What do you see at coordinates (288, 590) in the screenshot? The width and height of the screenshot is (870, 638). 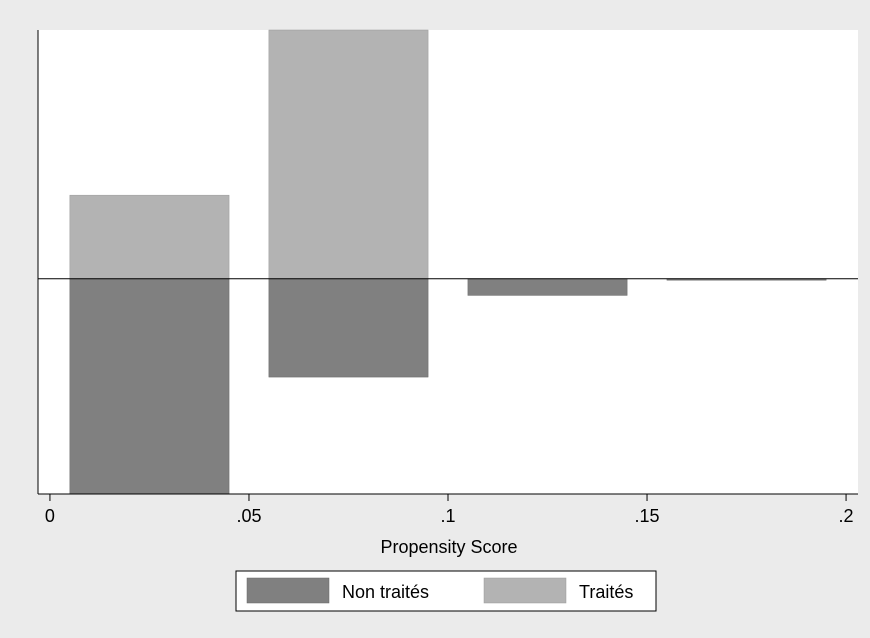 I see `legend-swatch-non-traites` at bounding box center [288, 590].